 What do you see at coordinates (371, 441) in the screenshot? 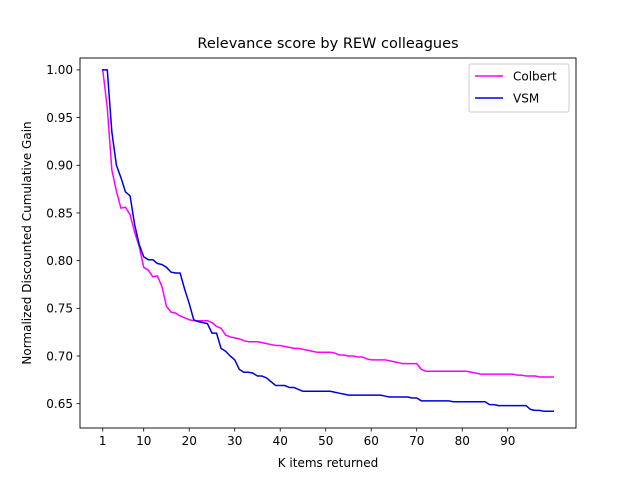
I see `x-tick-label: 60` at bounding box center [371, 441].